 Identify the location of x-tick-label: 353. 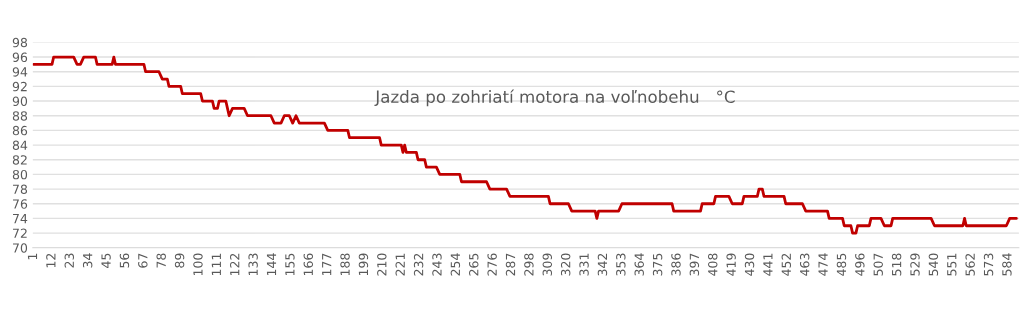
(621, 264).